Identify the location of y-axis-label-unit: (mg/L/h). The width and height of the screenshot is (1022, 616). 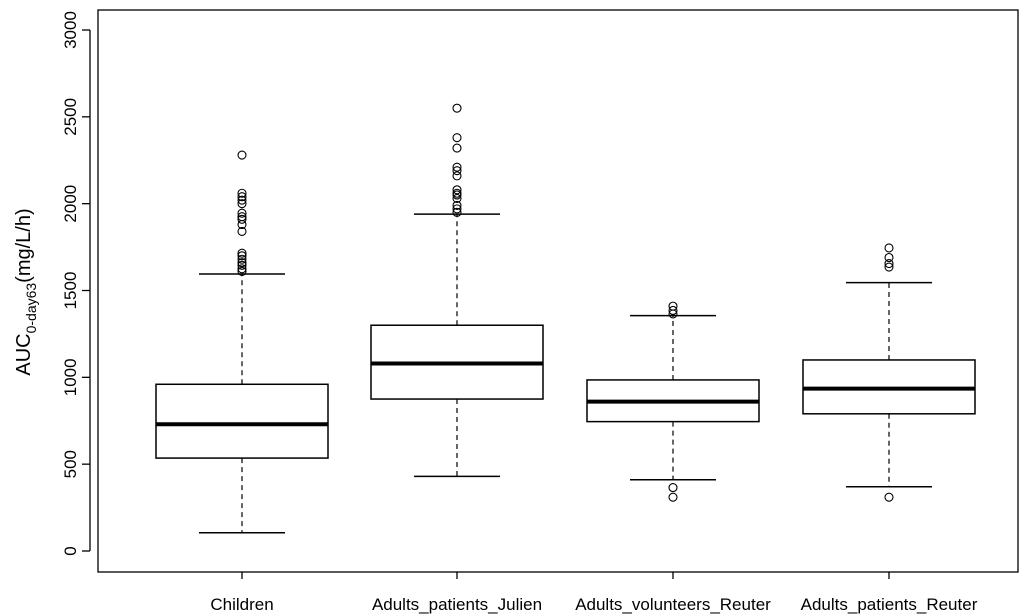
(24, 245).